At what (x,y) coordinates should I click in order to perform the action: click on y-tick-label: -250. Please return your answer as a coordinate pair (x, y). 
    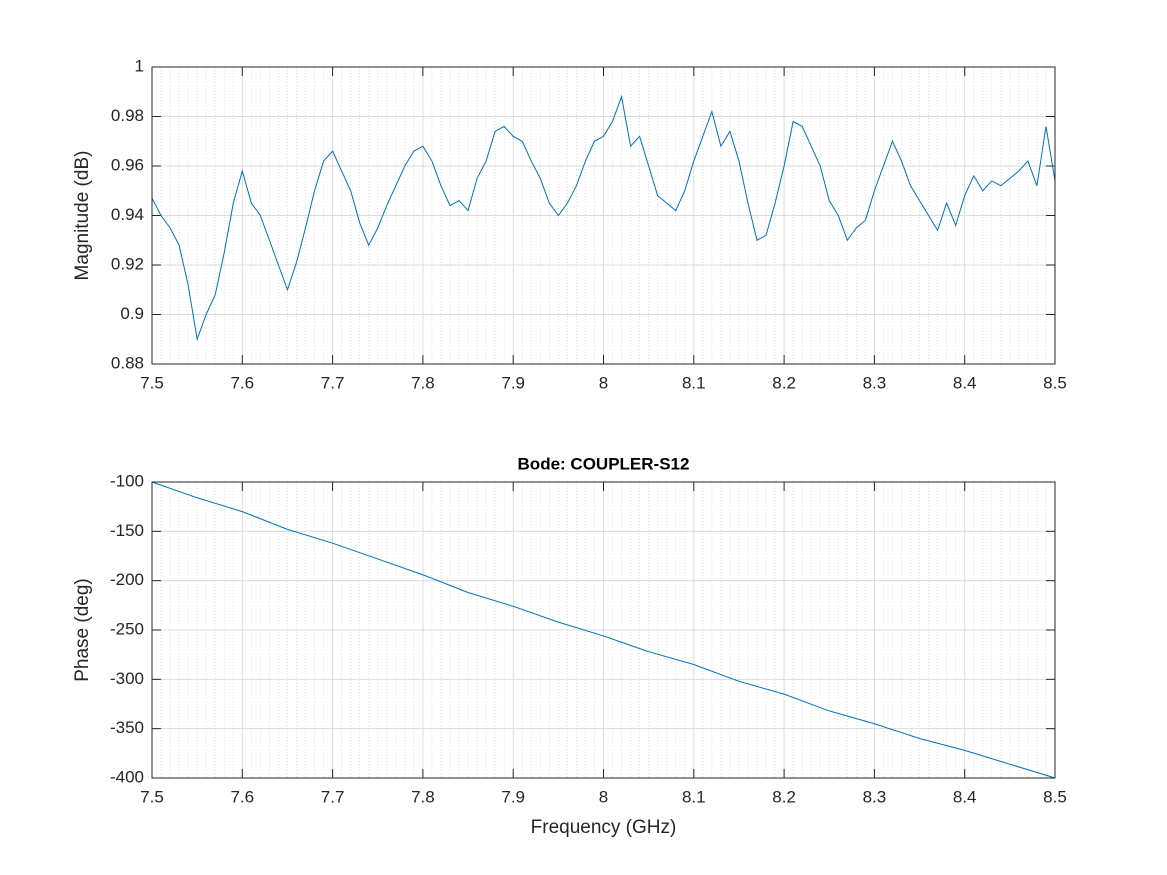
    Looking at the image, I should click on (127, 628).